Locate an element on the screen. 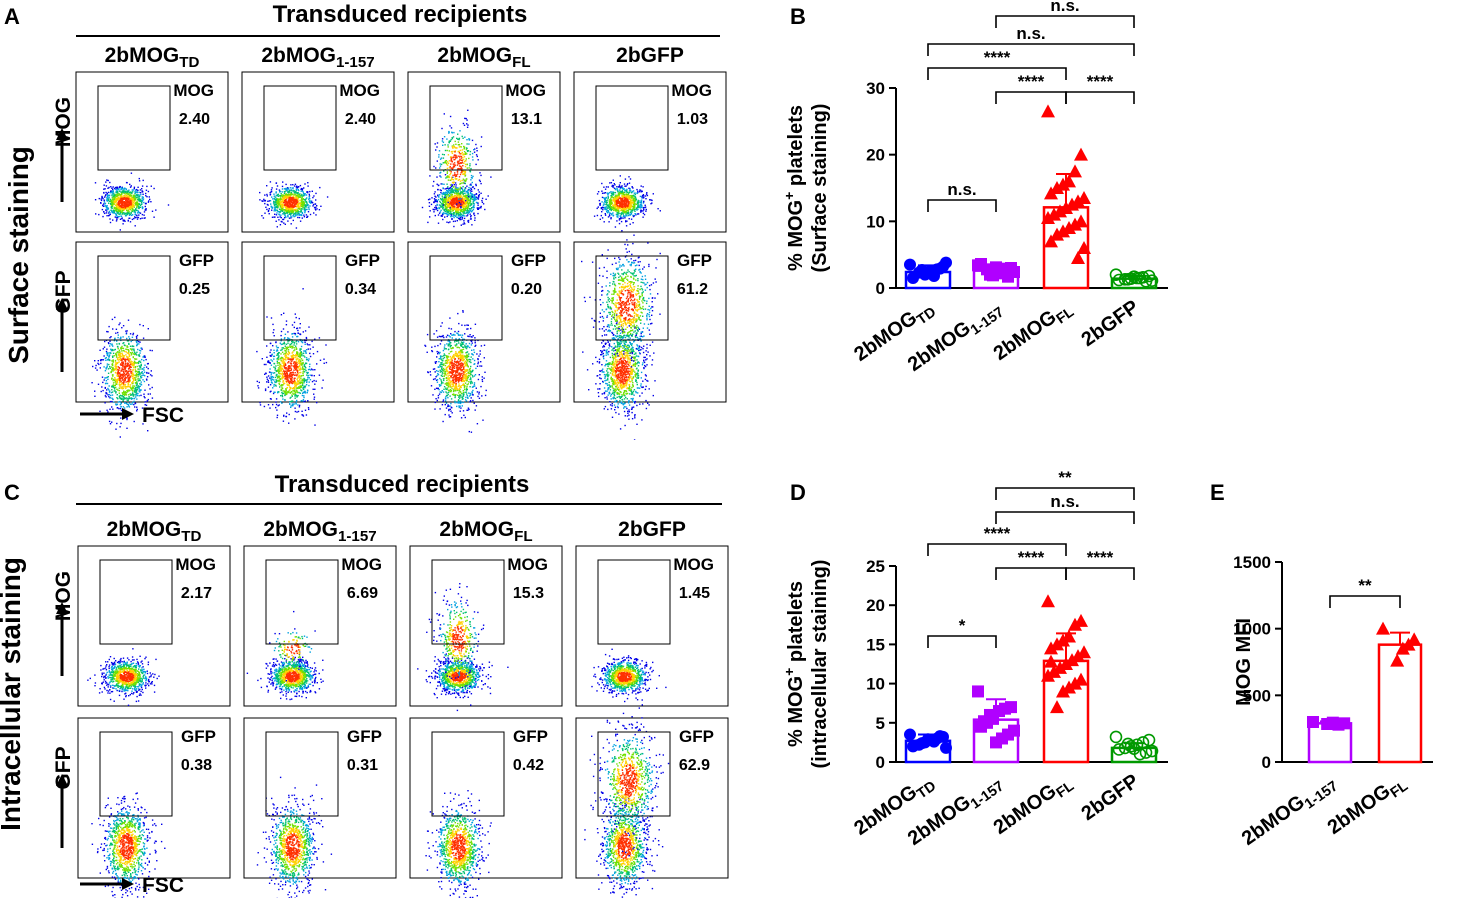 The height and width of the screenshot is (898, 1476). event-cloud is located at coordinates (294, 205).